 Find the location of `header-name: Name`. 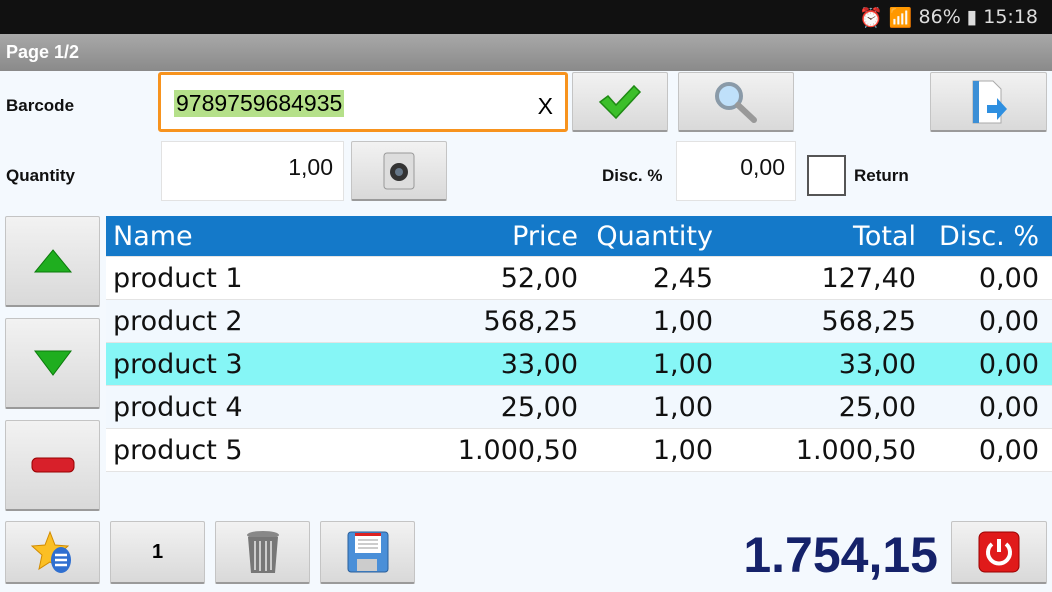

header-name: Name is located at coordinates (153, 236).